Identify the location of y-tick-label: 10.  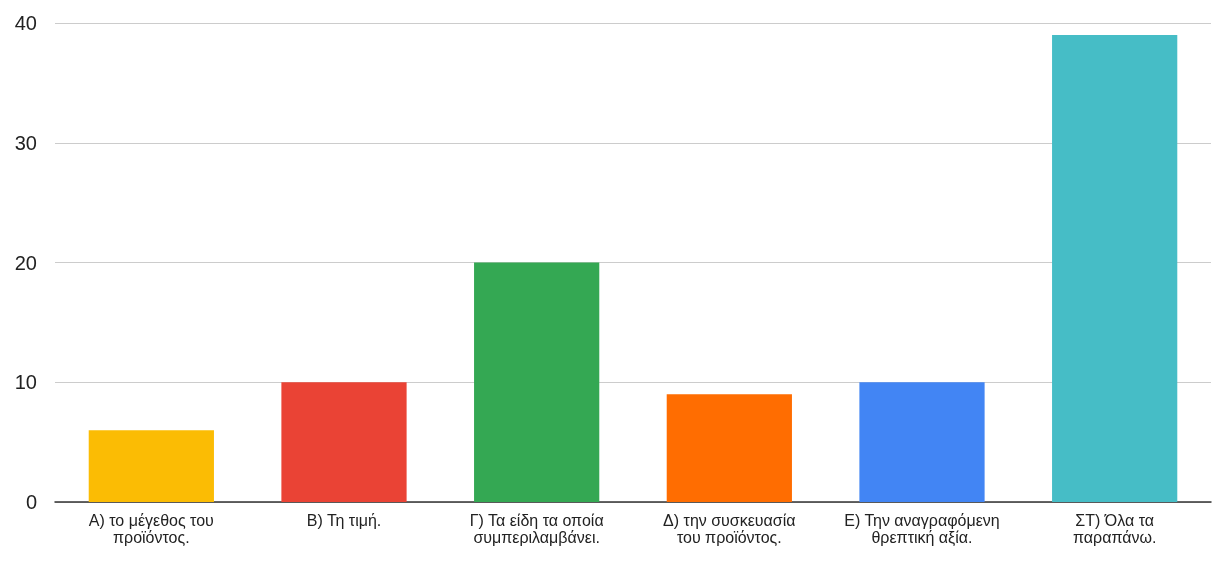
(25, 382).